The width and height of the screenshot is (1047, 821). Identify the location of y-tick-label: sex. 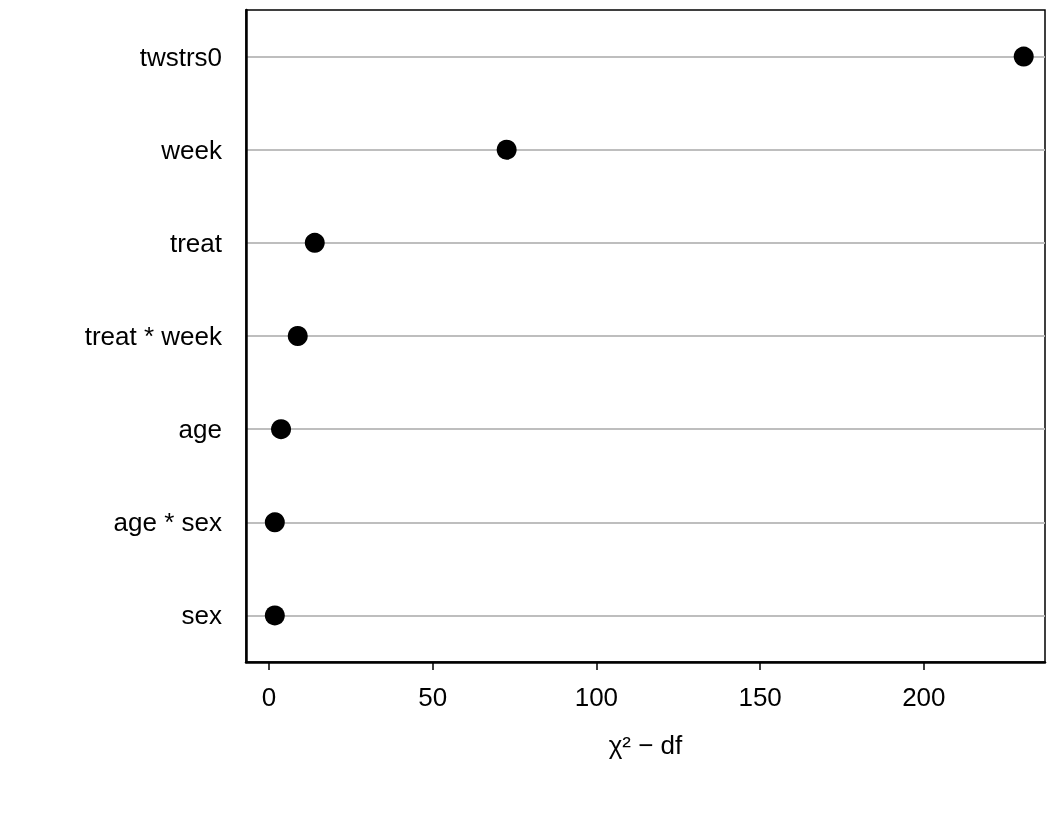
(201, 615).